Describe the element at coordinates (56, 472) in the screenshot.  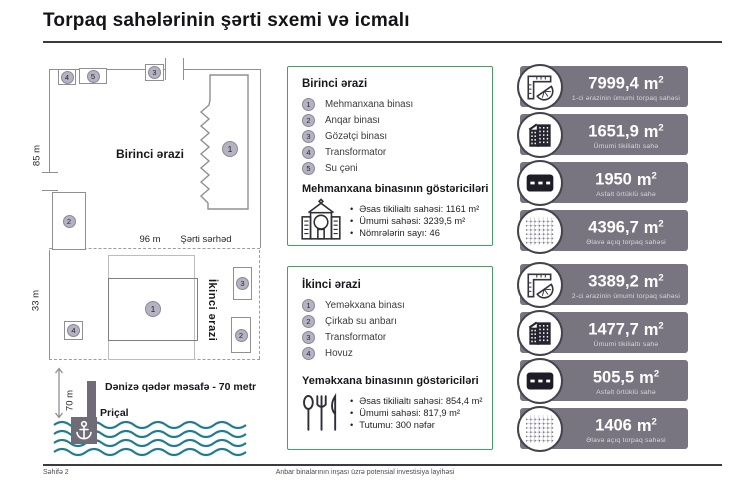
I see `page-number: Səhifə 2` at that location.